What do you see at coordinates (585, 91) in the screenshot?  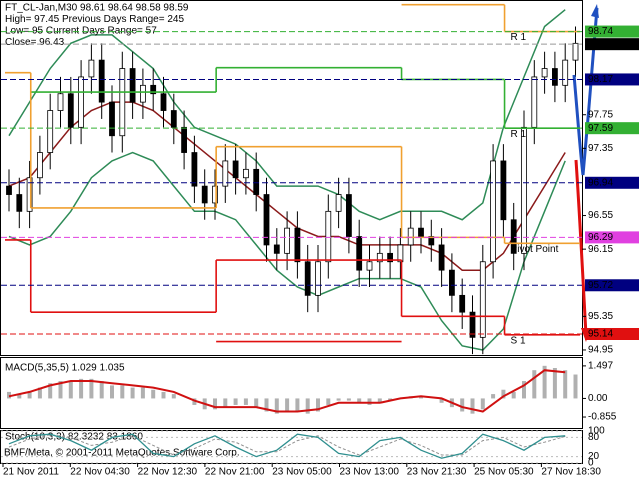 I see `forecast-arrow-up` at bounding box center [585, 91].